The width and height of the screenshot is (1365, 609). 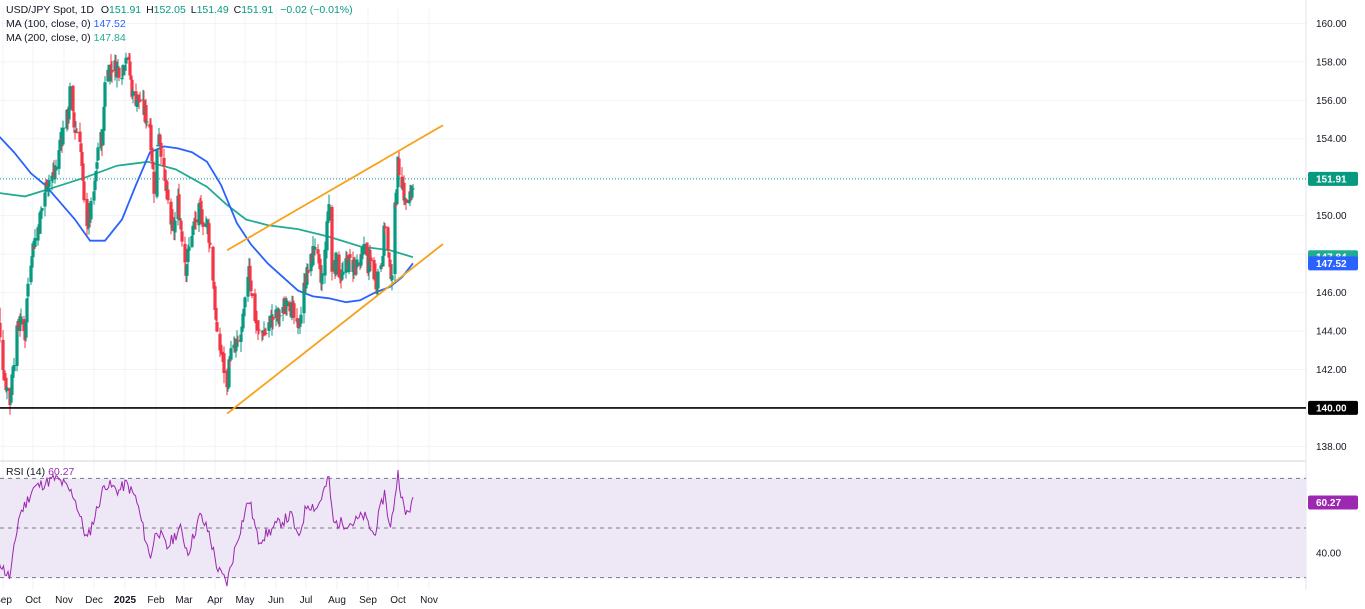 I want to click on symbol-label: USD/JPY Spot, 1D, so click(x=50, y=10).